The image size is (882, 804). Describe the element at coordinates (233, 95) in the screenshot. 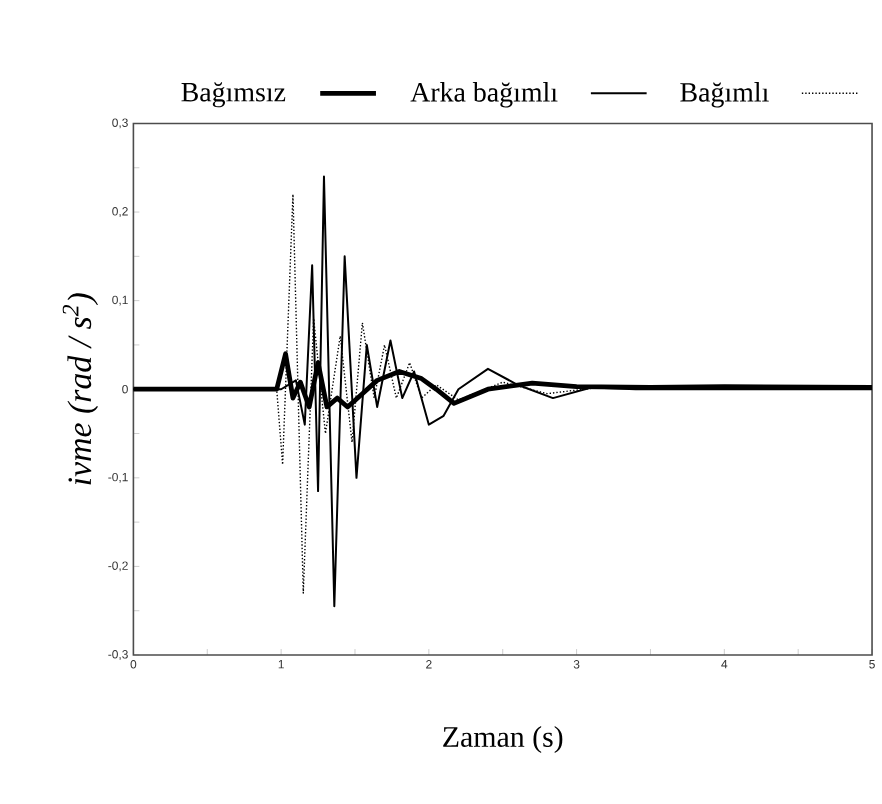

I see `legend-label: Bağımsız` at that location.